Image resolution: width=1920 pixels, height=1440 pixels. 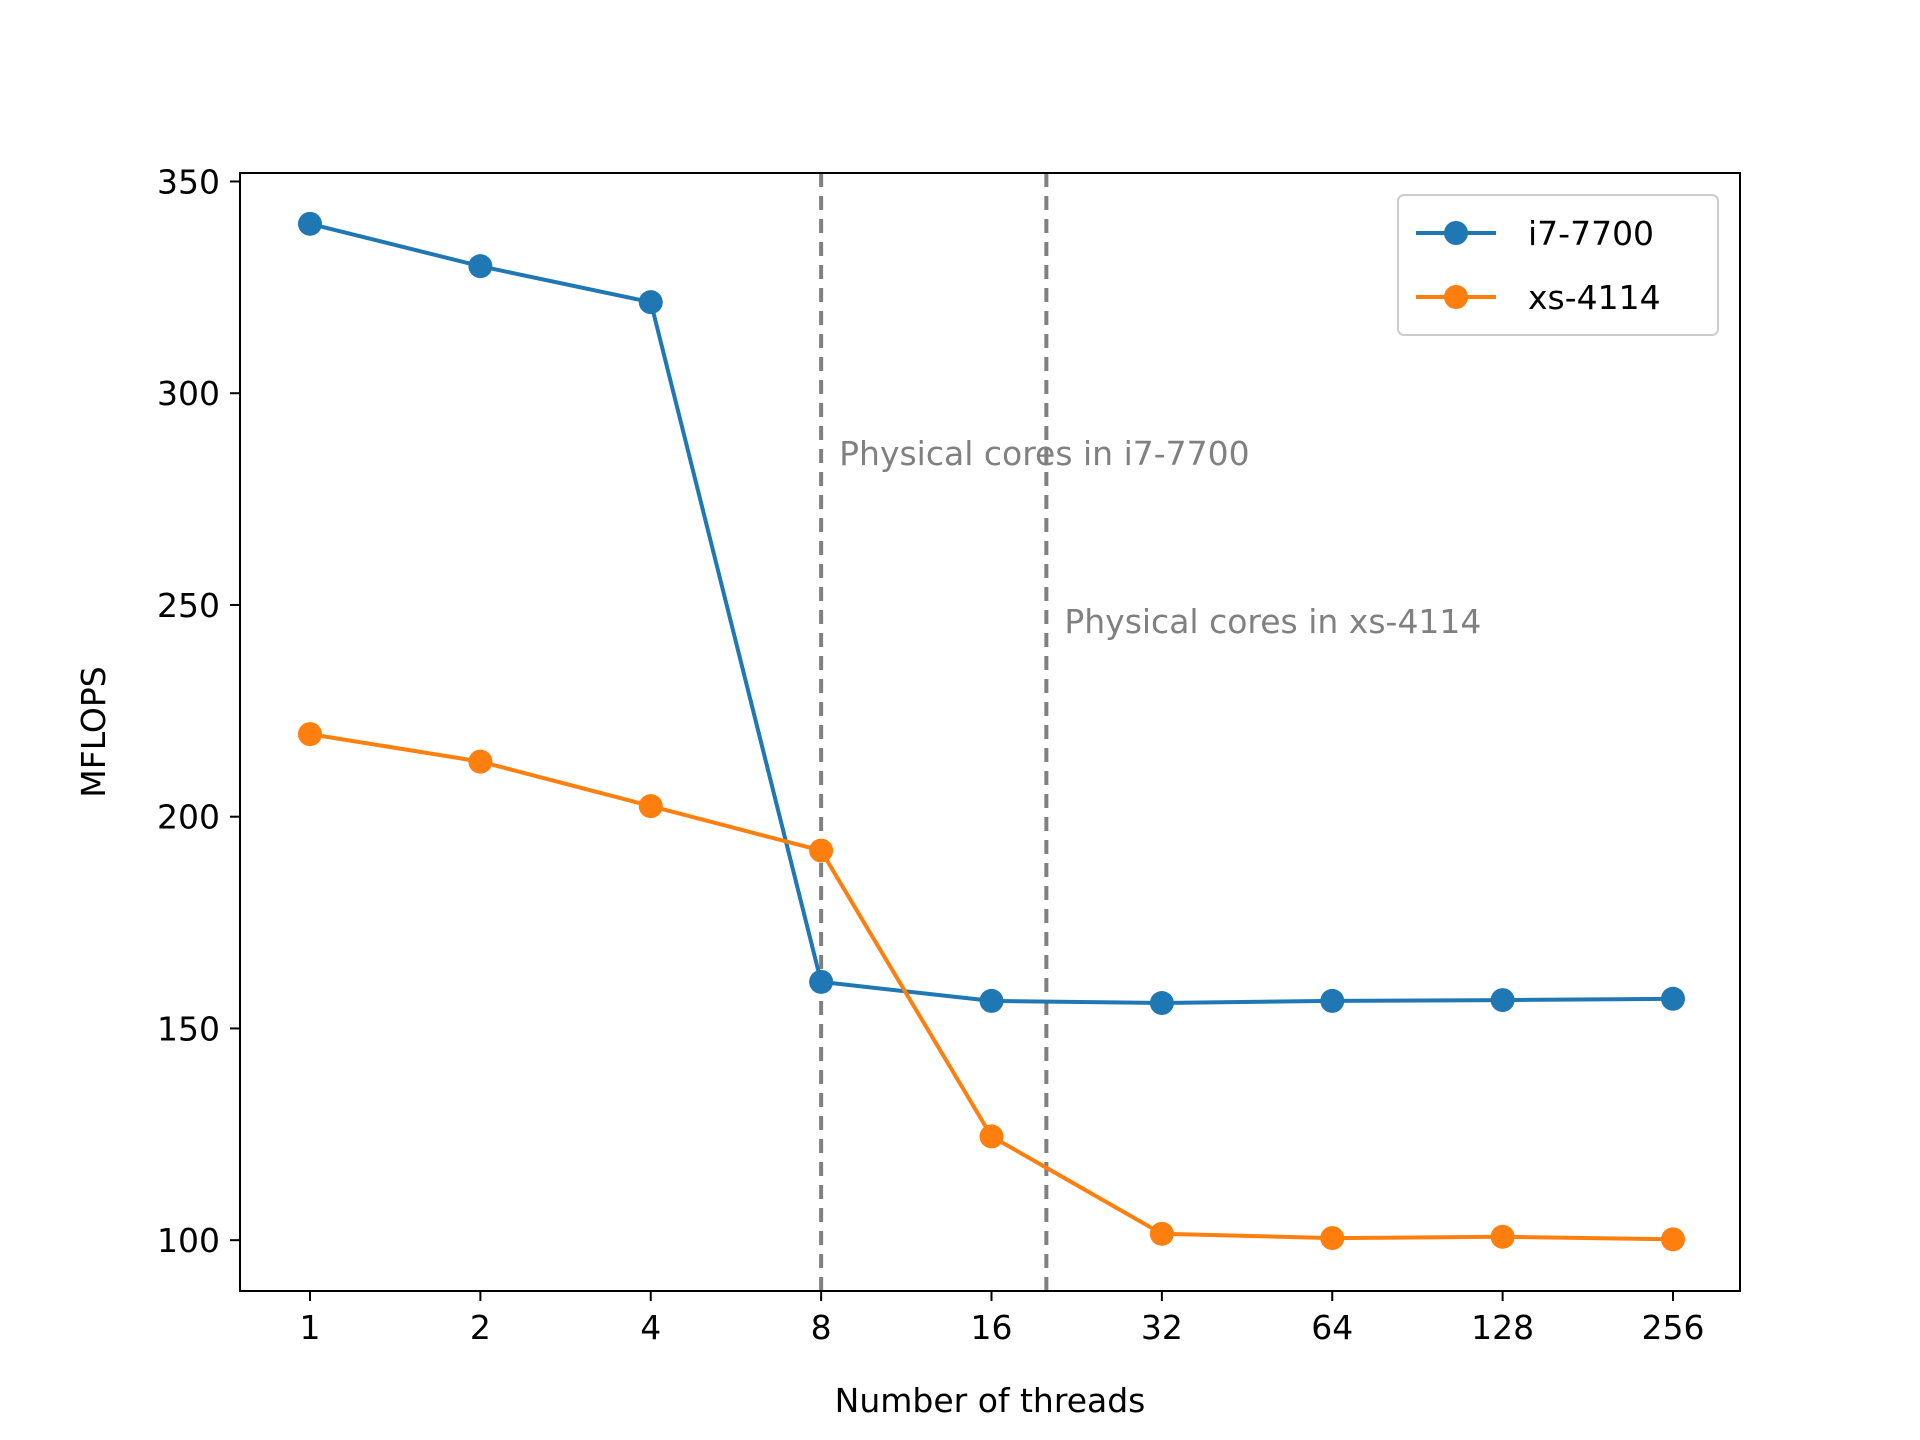 I want to click on legend-entry: xs-4114, so click(x=1594, y=297).